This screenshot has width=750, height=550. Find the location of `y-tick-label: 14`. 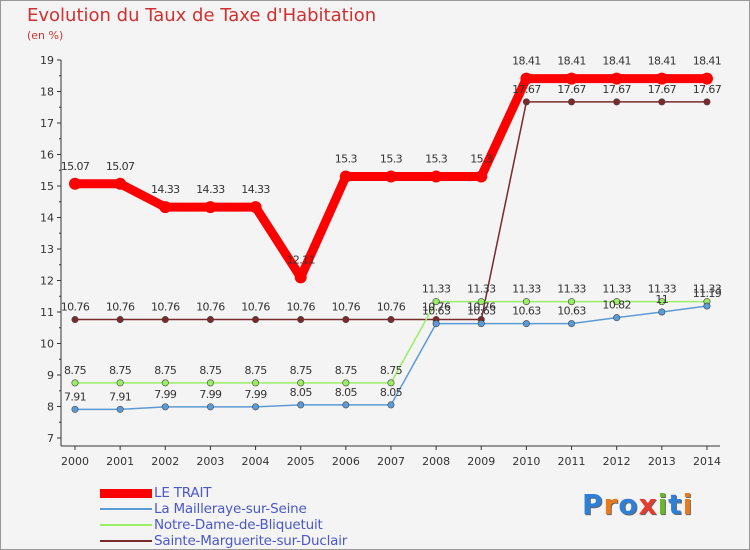

y-tick-label: 14 is located at coordinates (47, 218).